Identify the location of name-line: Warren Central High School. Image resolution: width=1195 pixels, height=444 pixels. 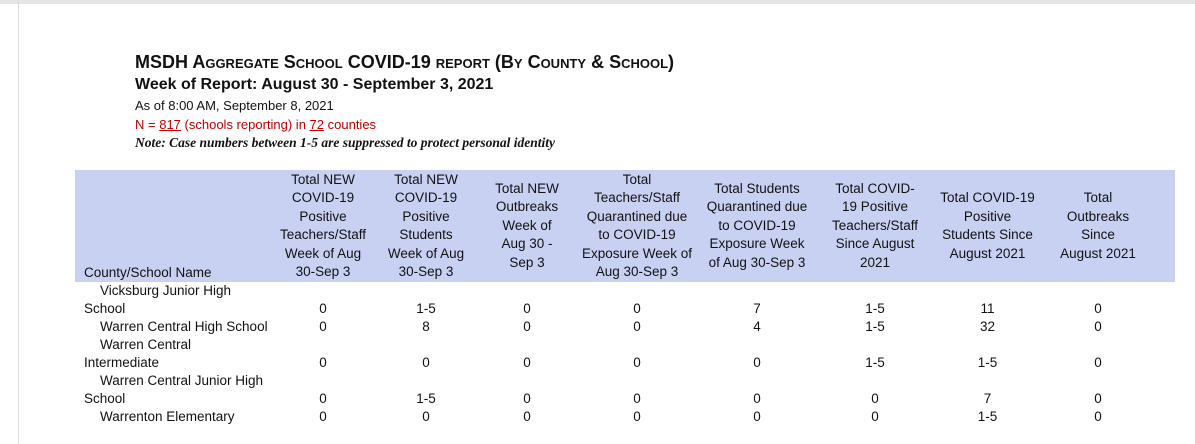
(184, 326).